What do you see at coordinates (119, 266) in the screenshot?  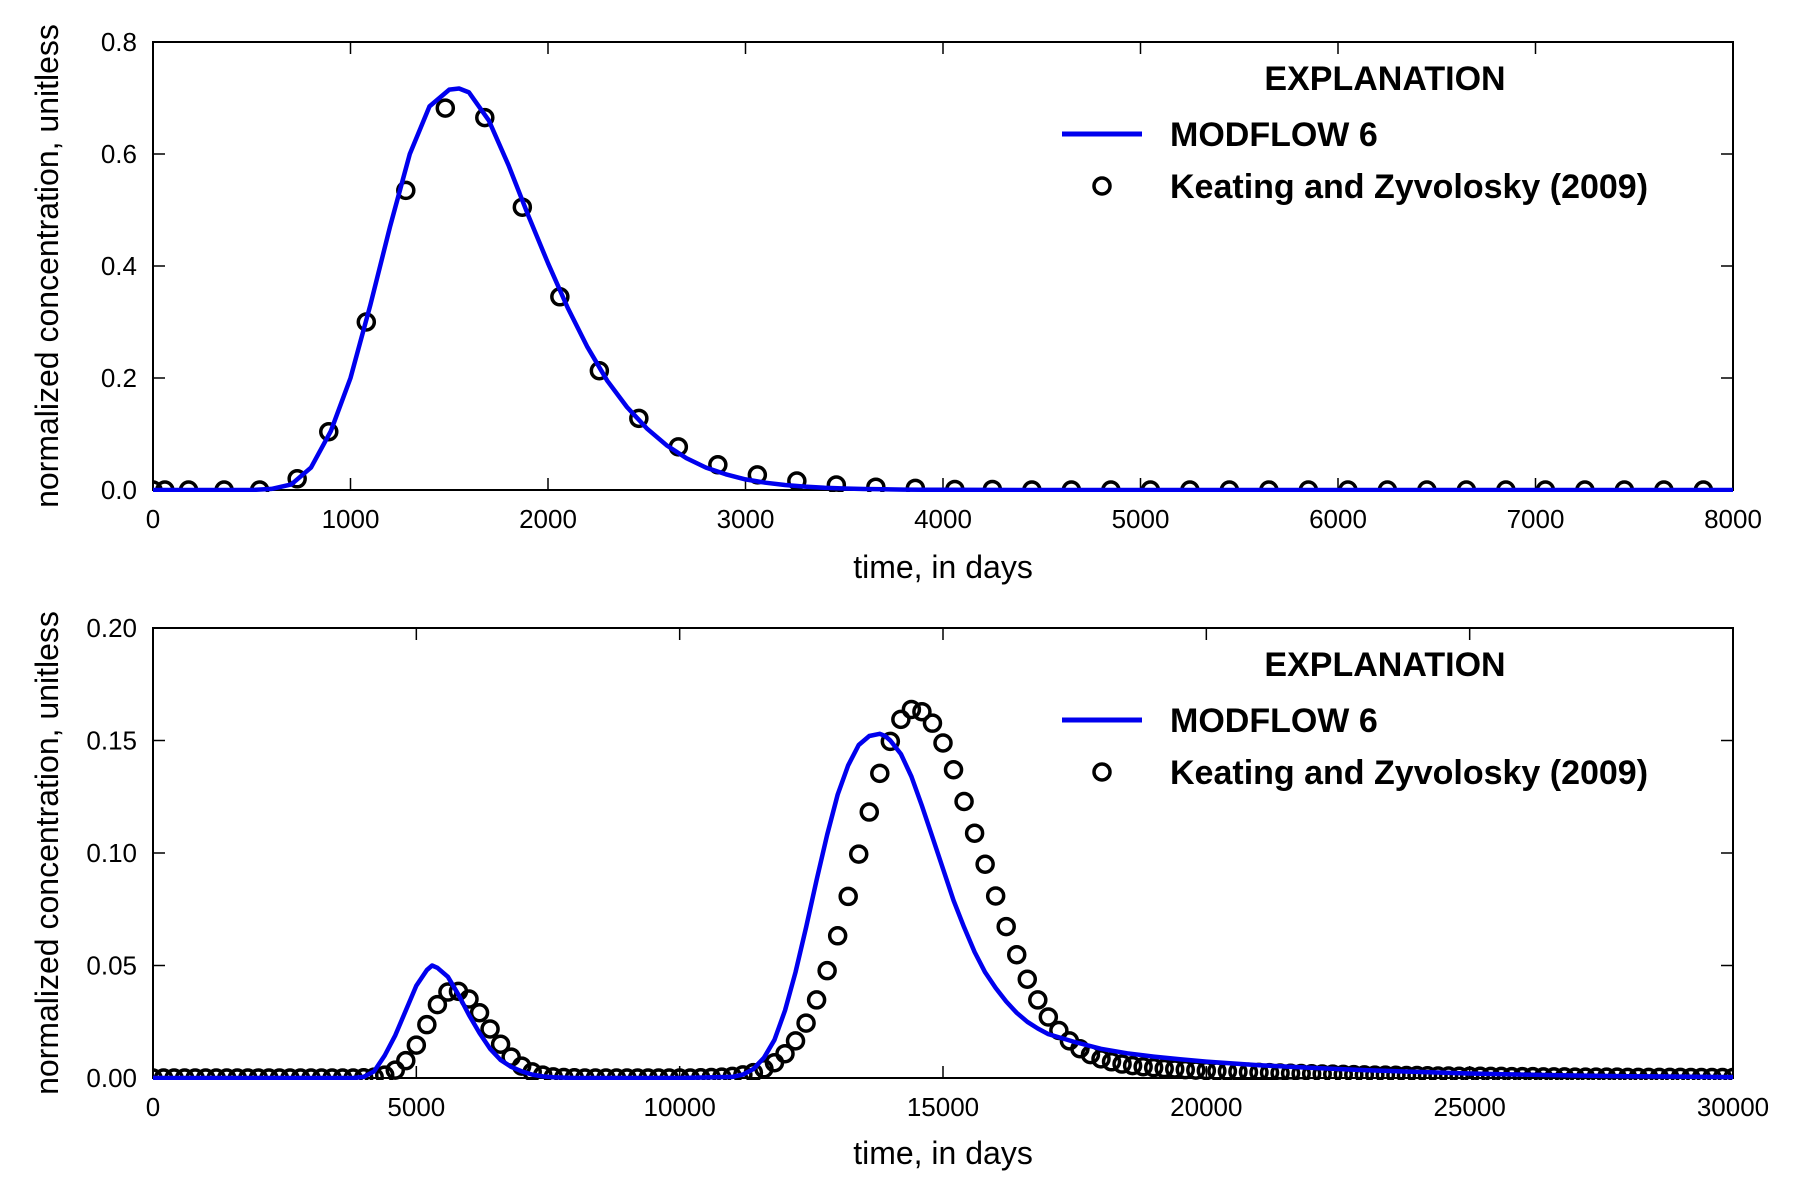 I see `chart-1-y-tick-label: 0.4` at bounding box center [119, 266].